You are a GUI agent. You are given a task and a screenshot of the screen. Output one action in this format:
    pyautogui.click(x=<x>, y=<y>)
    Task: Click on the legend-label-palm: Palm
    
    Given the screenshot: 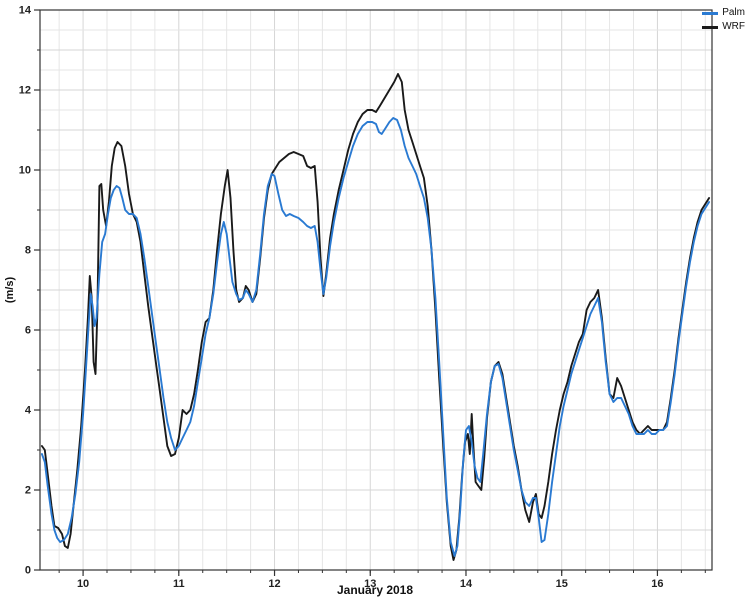 What is the action you would take?
    pyautogui.click(x=733, y=12)
    